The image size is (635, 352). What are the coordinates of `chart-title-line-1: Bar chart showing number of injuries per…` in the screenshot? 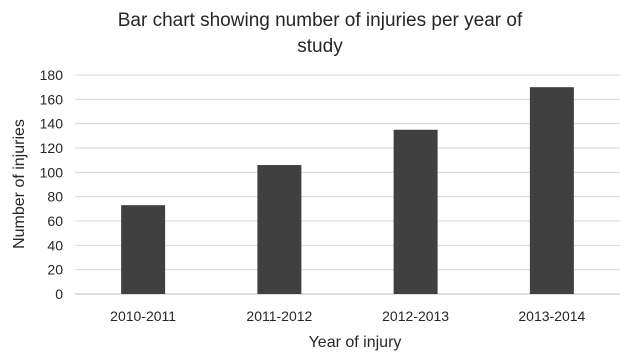 It's located at (320, 20).